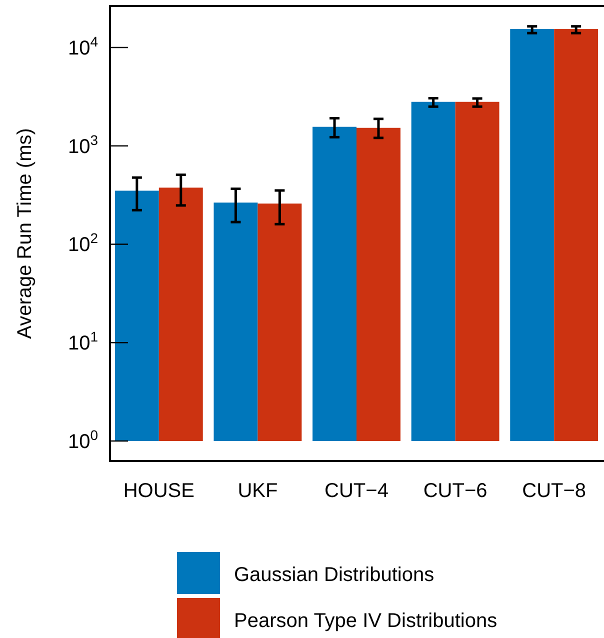  I want to click on y-axis-title: Average Run Time (ms), so click(25, 233).